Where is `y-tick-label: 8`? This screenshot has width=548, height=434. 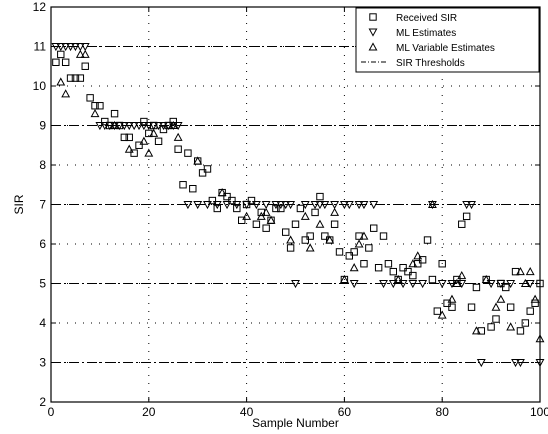
y-tick-label: 8 is located at coordinates (42, 165).